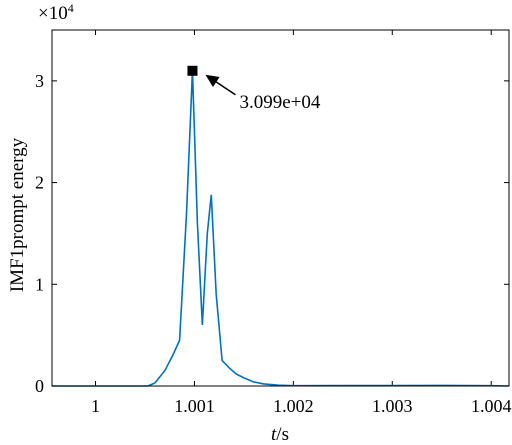 This screenshot has height=445, width=512. What do you see at coordinates (274, 434) in the screenshot?
I see `x-axis-label-italic: t` at bounding box center [274, 434].